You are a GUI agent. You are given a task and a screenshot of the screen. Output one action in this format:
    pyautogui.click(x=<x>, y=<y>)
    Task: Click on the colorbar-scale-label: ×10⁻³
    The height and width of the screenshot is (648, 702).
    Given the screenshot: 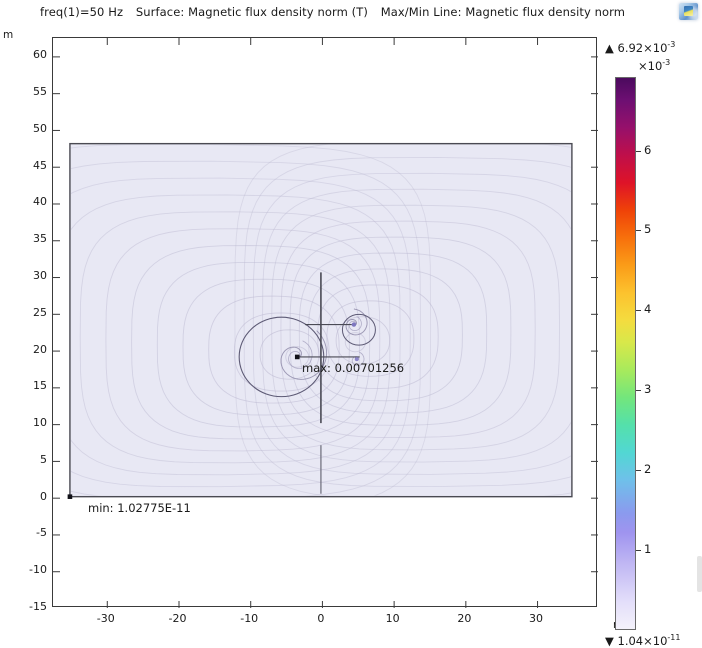 What is the action you would take?
    pyautogui.click(x=654, y=65)
    